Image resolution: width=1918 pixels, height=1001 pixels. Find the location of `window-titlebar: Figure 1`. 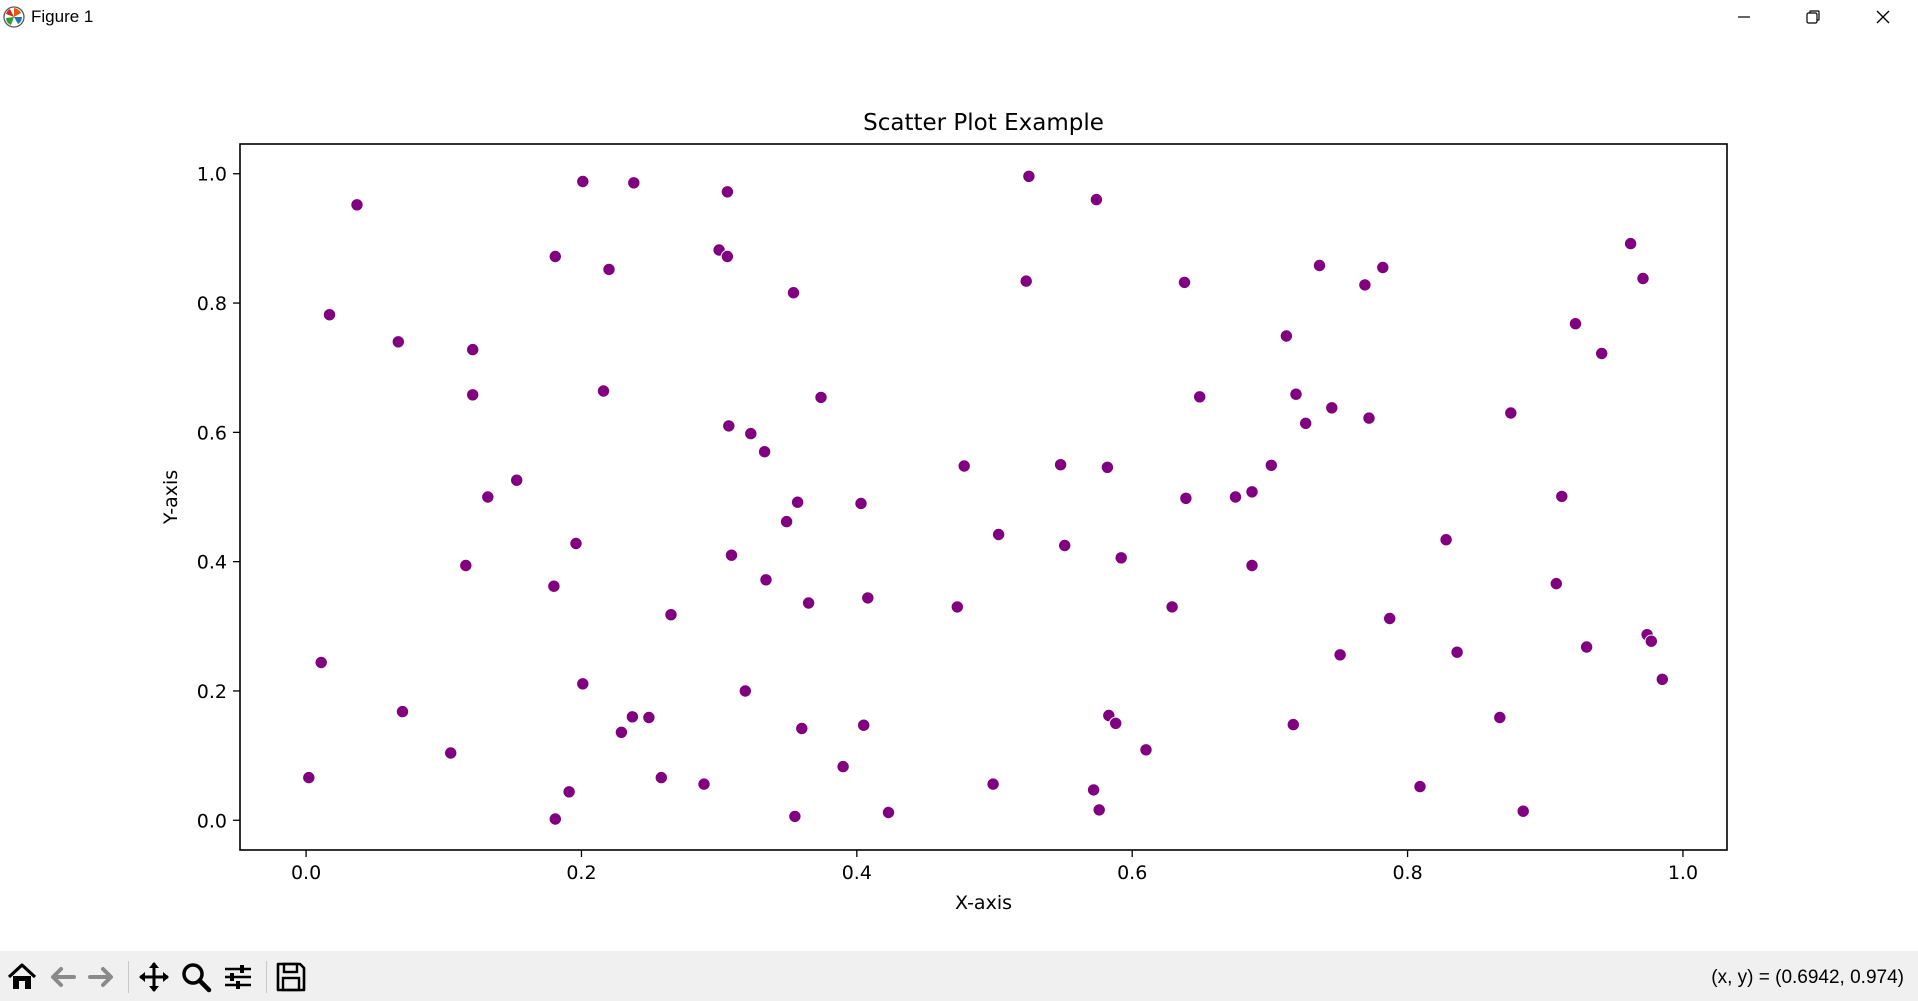

window-titlebar: Figure 1 is located at coordinates (959, 17).